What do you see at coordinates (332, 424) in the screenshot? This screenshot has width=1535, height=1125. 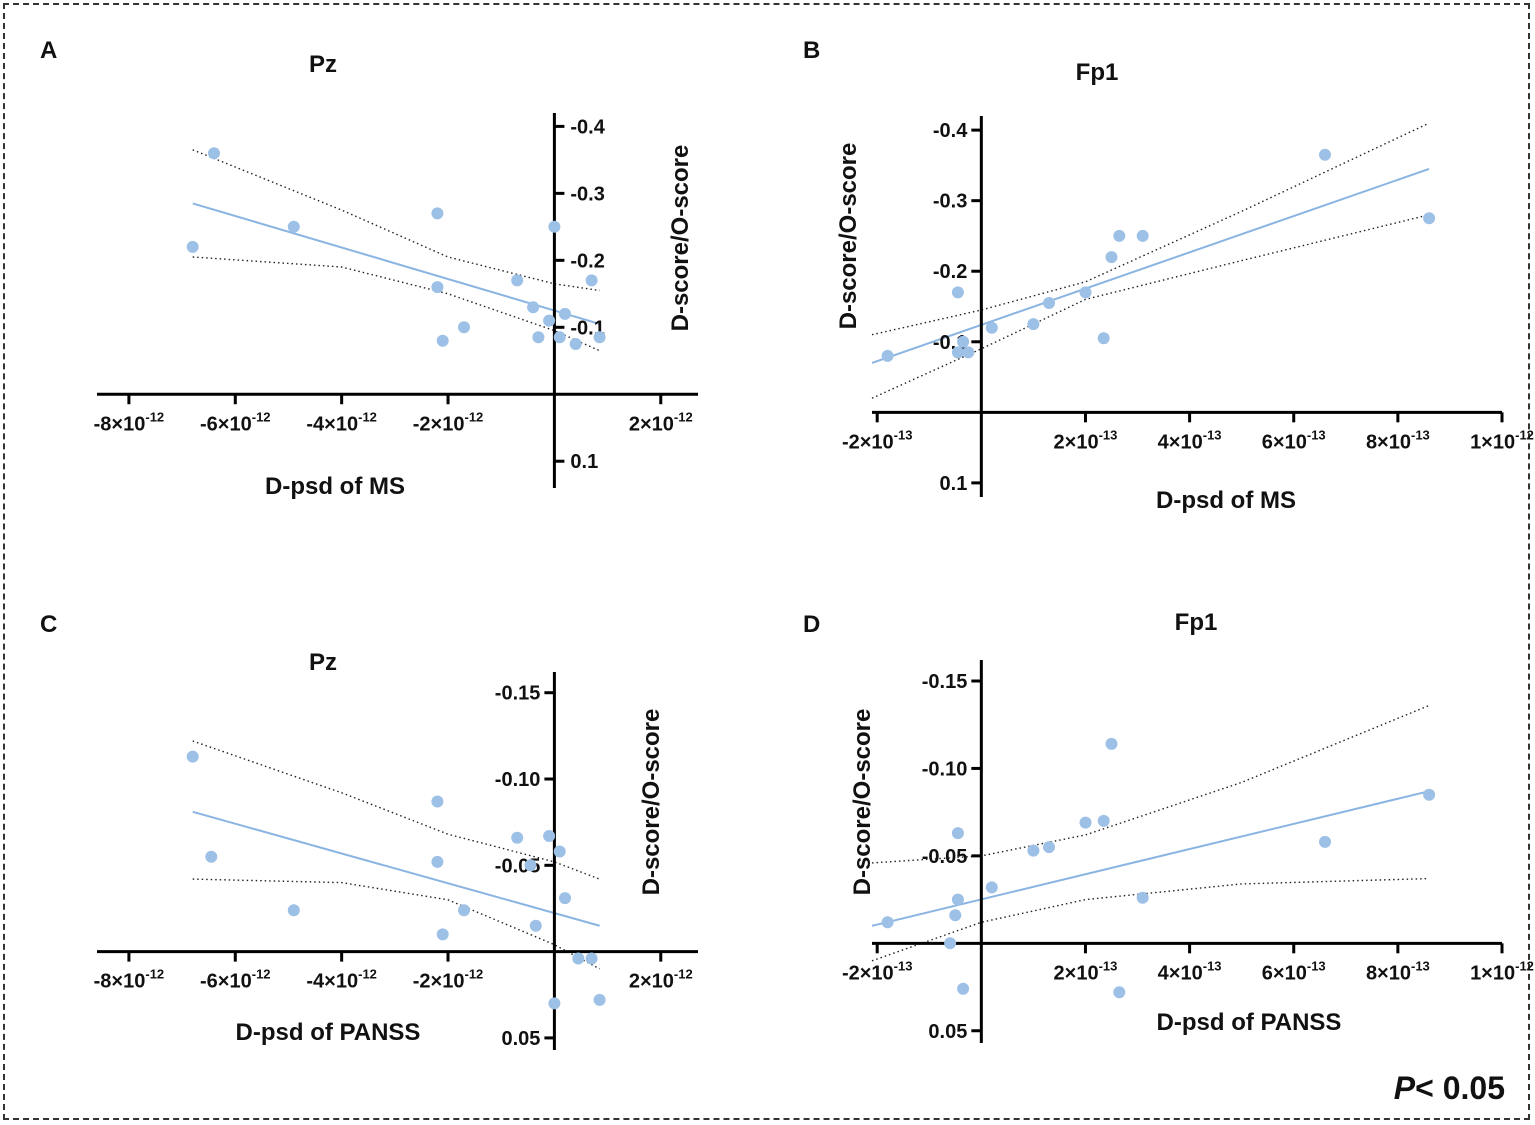 I see `x-tick-mantissa: -4×10` at bounding box center [332, 424].